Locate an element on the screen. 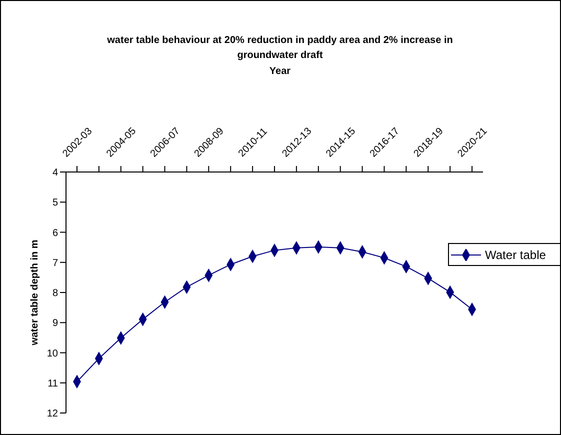  legend-label: Water table is located at coordinates (515, 255).